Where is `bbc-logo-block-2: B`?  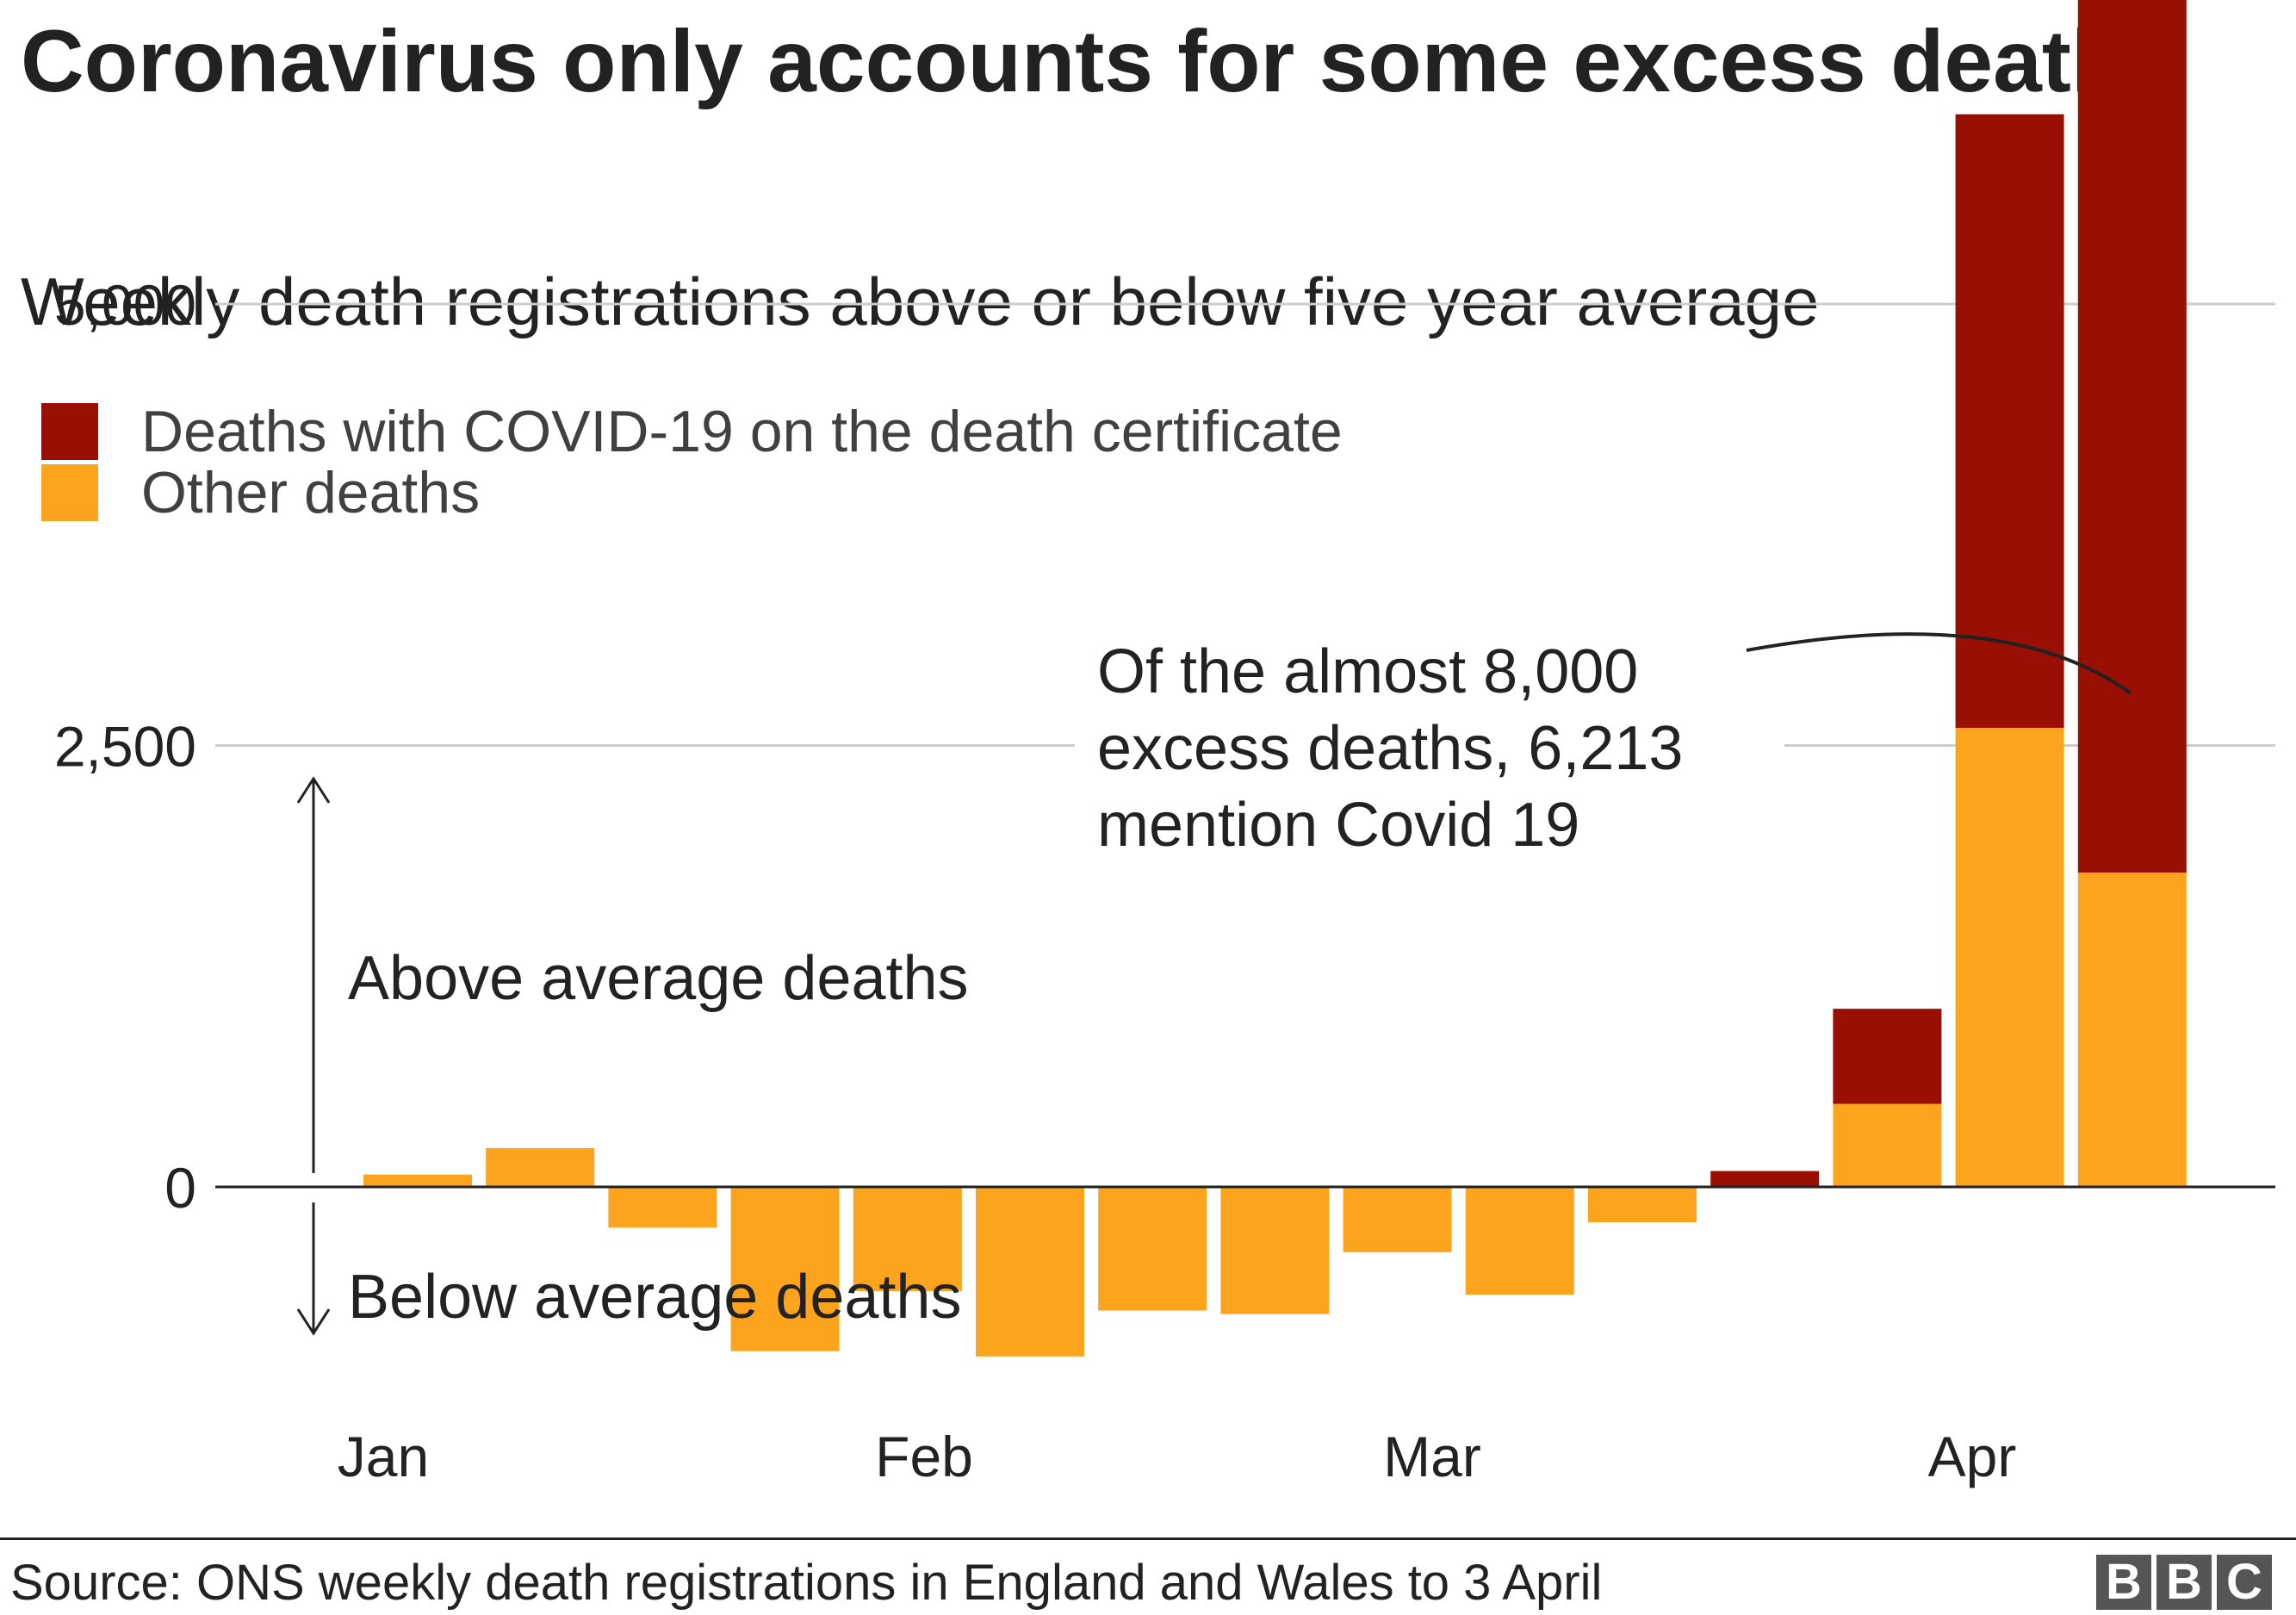
bbc-logo-block-2: B is located at coordinates (2184, 1582).